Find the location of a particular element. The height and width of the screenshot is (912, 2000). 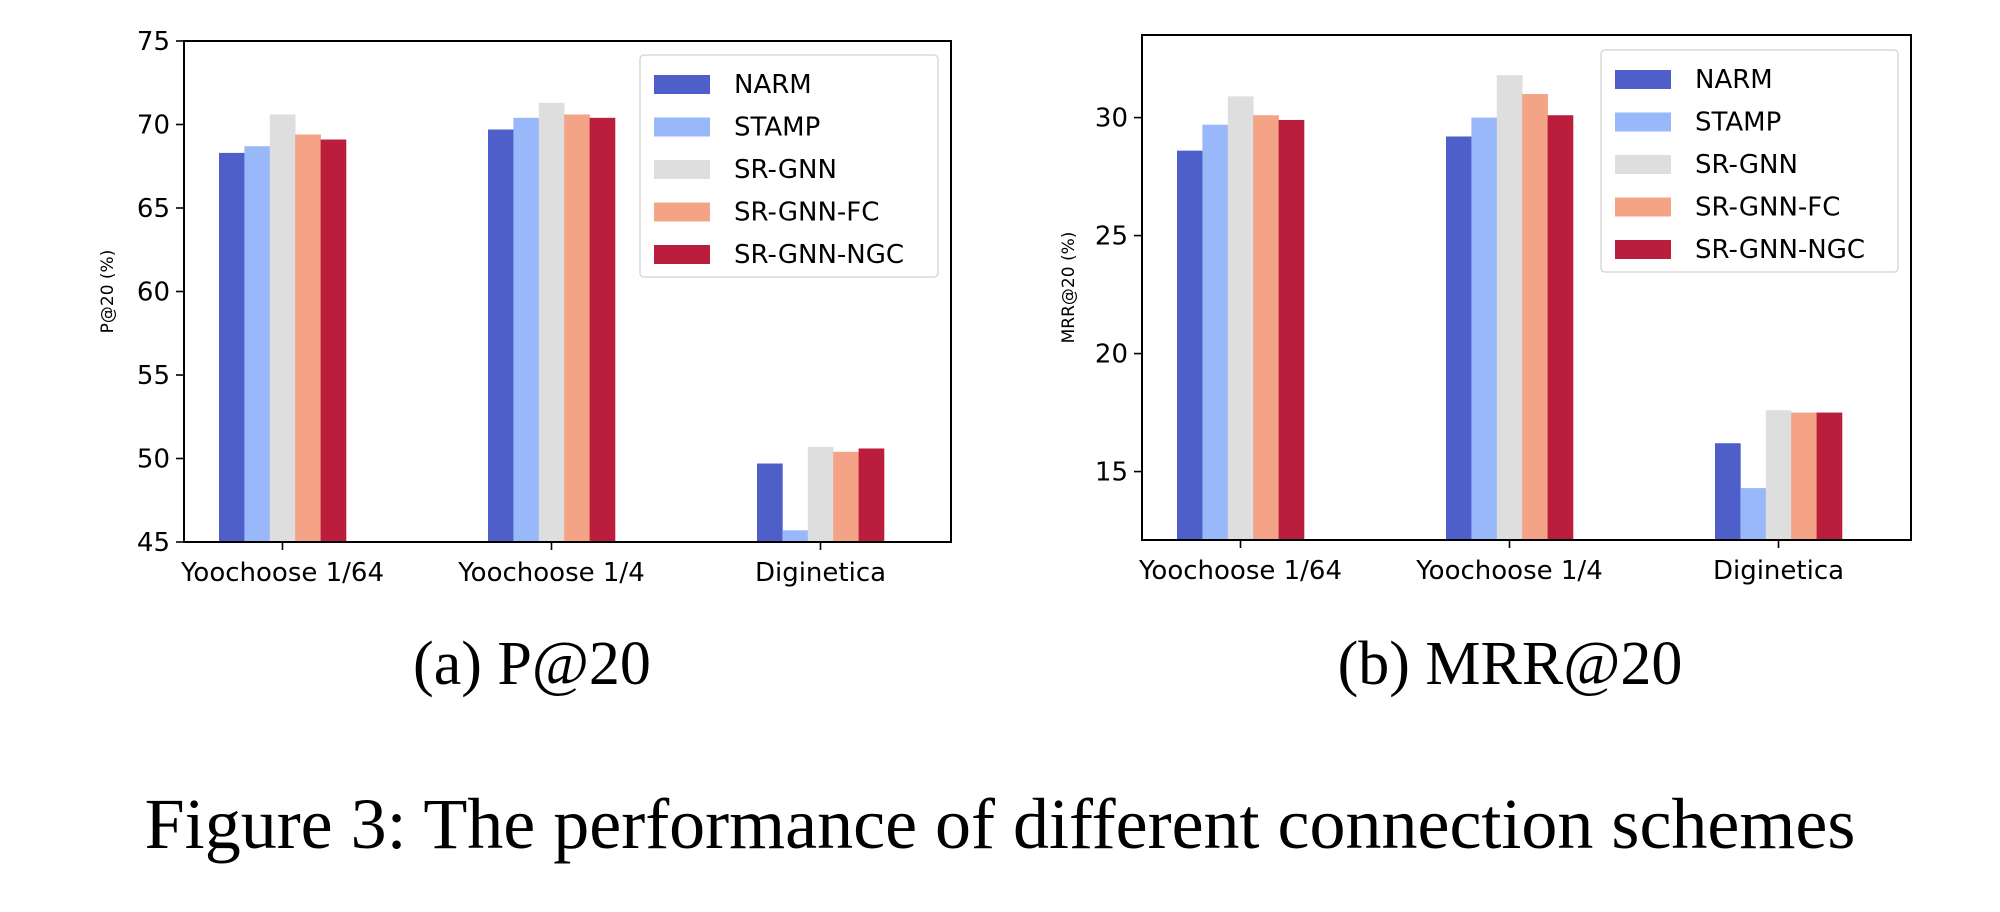

subtitle-b: (b) MRR@20 is located at coordinates (1510, 664).